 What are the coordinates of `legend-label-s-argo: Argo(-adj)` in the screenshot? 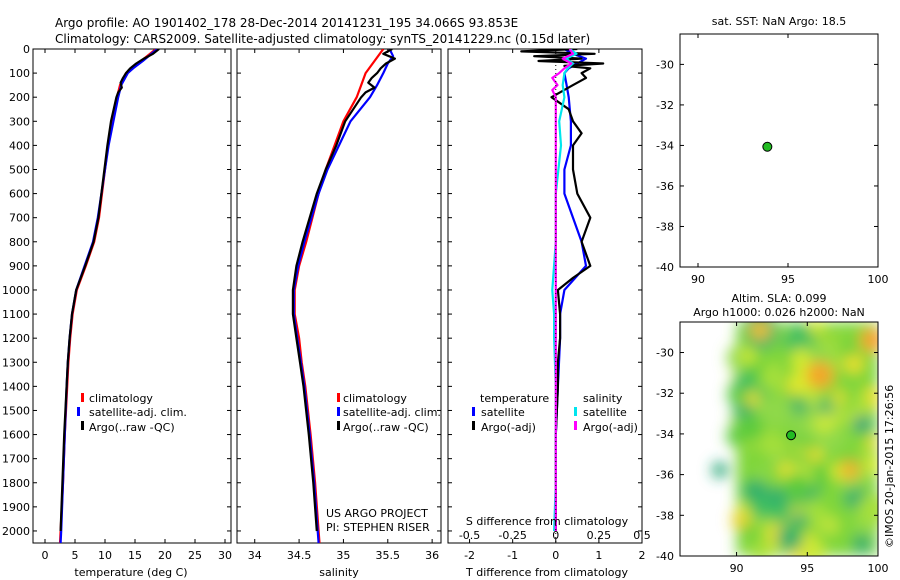 It's located at (610, 427).